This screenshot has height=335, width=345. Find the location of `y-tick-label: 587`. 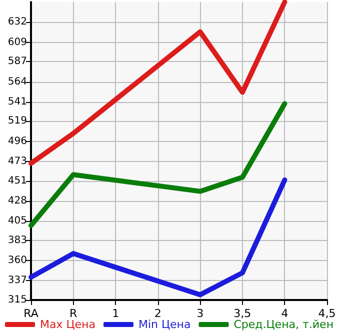

y-tick-label: 587 is located at coordinates (17, 62).